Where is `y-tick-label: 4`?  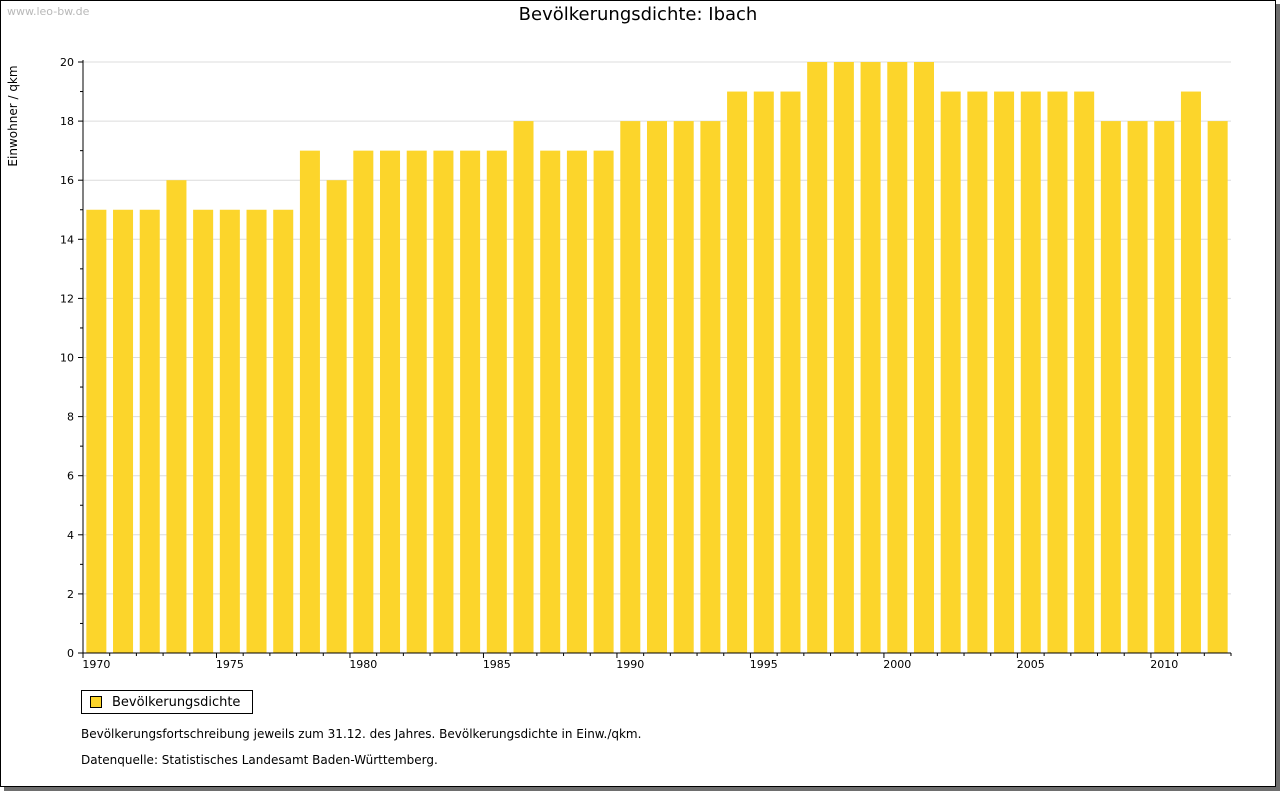 y-tick-label: 4 is located at coordinates (70, 535).